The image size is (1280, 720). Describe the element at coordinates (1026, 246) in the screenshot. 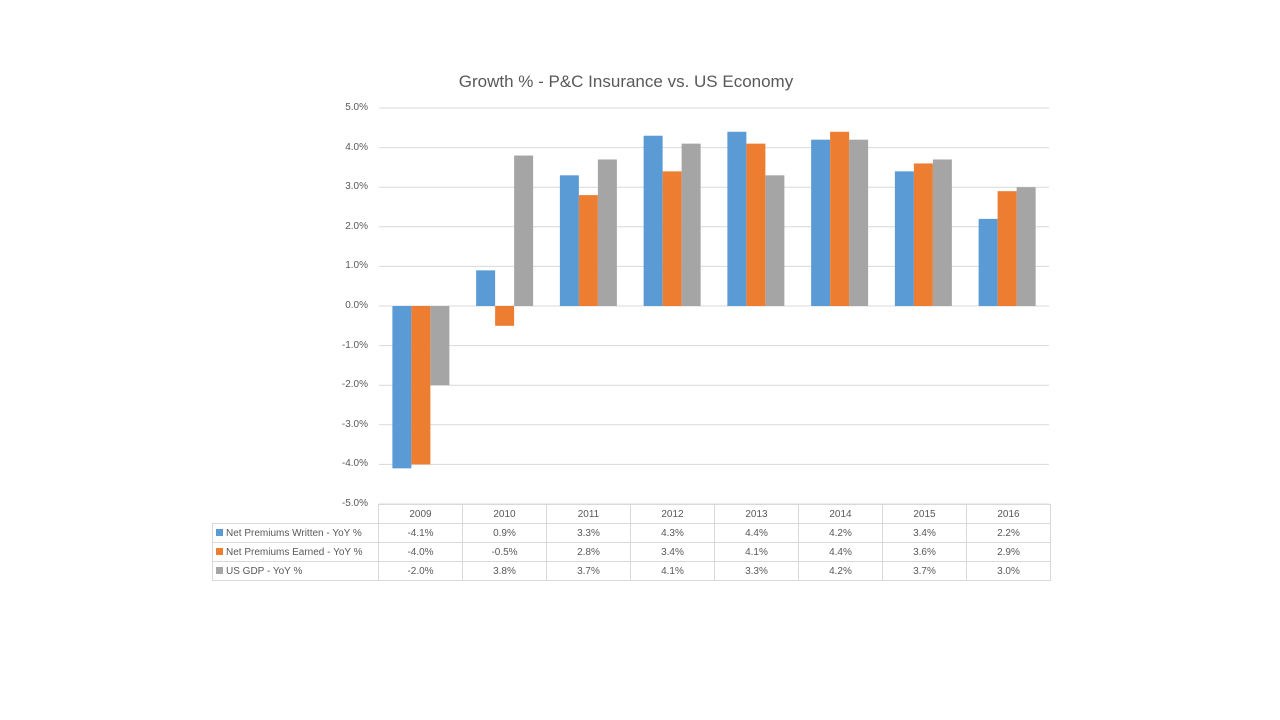

I see `bar-series-3-2016` at that location.